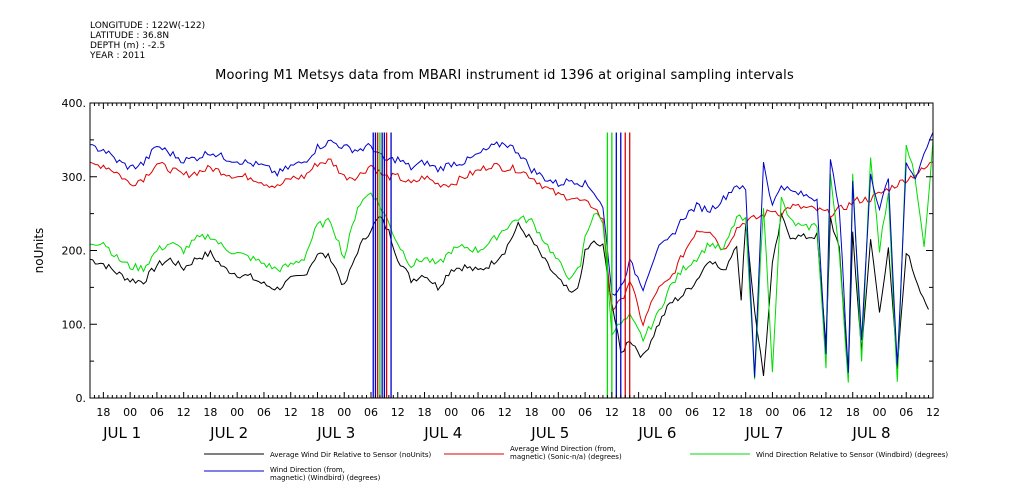 The width and height of the screenshot is (1009, 504). What do you see at coordinates (130, 36) in the screenshot?
I see `latitude-label: LATITUDE : 36.8N` at bounding box center [130, 36].